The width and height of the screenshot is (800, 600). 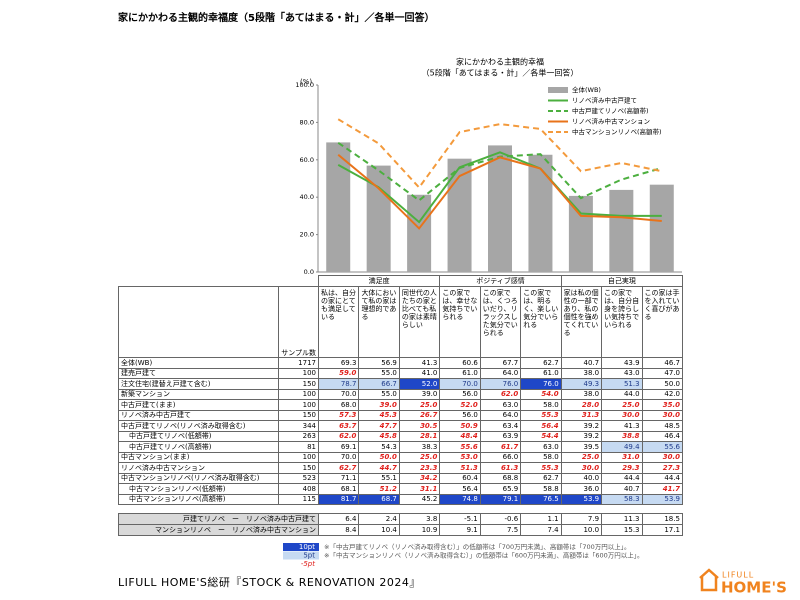 What do you see at coordinates (622, 394) in the screenshot?
I see `value-cell: 44.0` at bounding box center [622, 394].